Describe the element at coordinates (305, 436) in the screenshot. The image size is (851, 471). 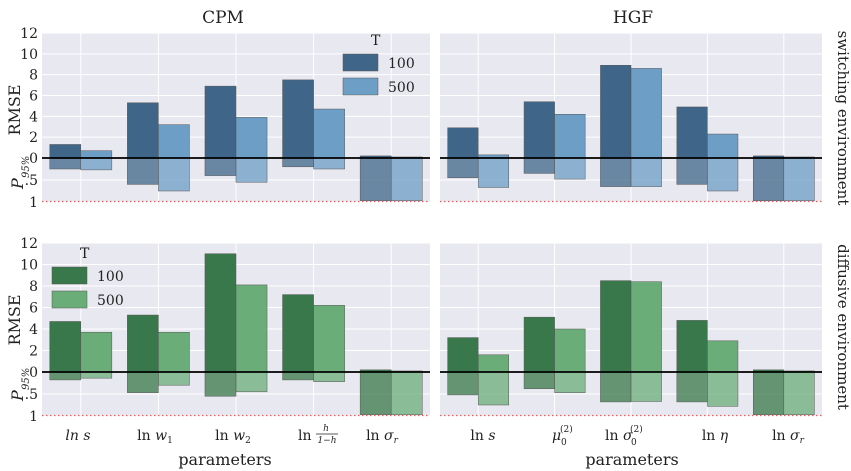
I see `svg-text: ln` at that location.